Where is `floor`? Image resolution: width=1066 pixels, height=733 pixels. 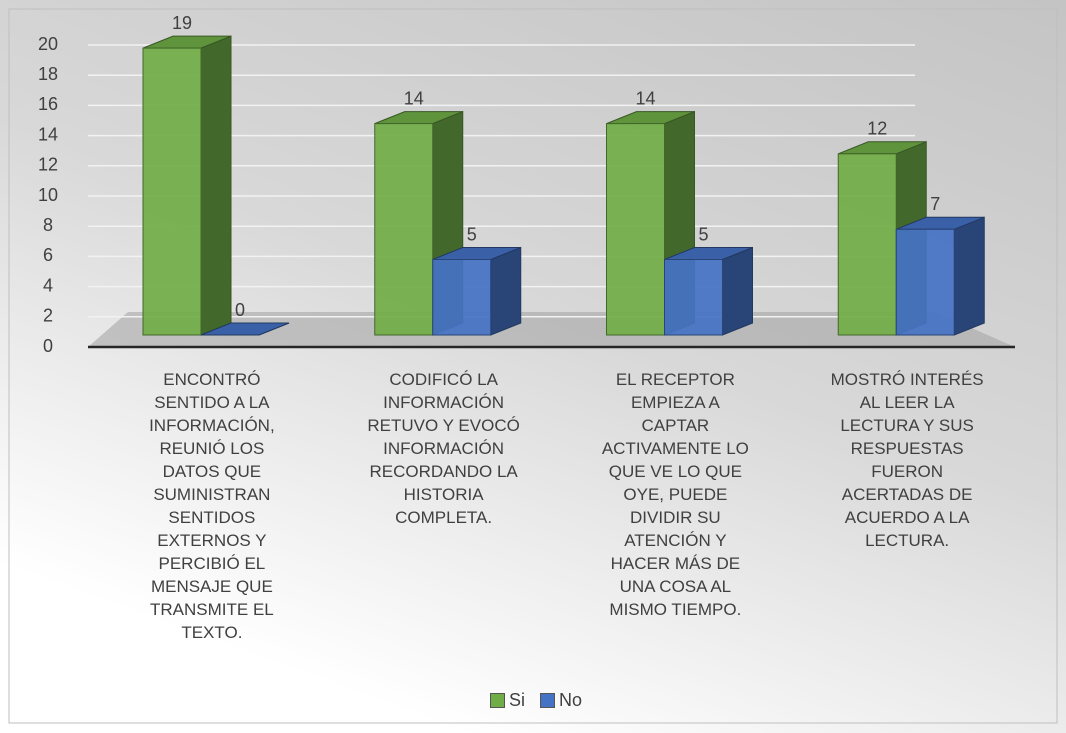
floor is located at coordinates (551, 329).